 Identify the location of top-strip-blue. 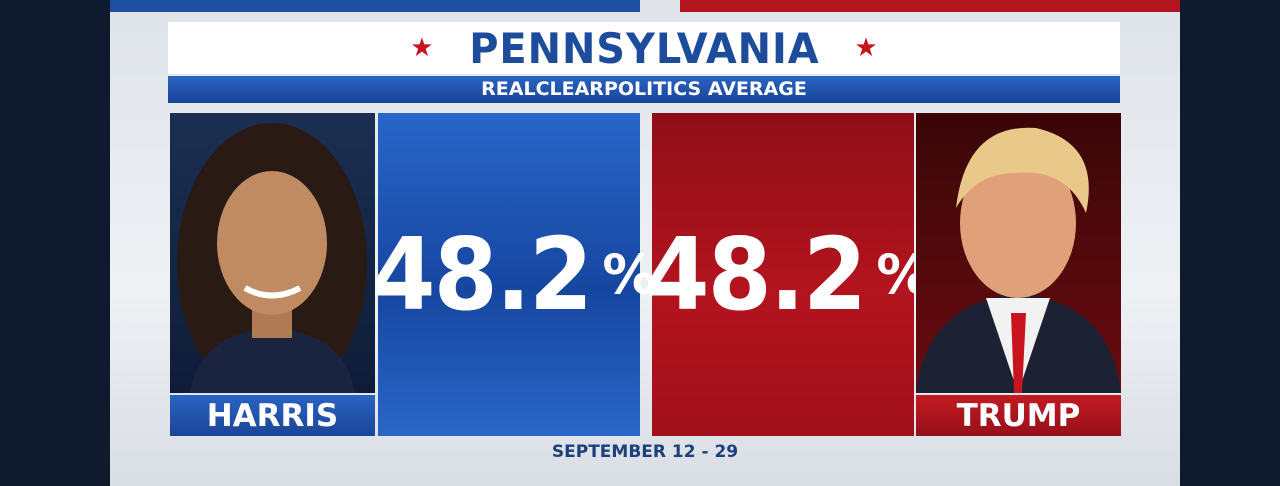
(375, 6).